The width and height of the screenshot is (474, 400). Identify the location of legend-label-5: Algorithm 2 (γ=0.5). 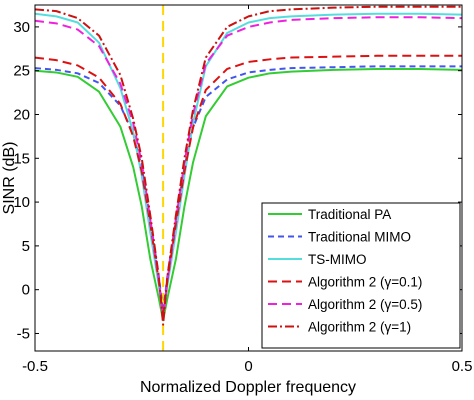
(365, 304).